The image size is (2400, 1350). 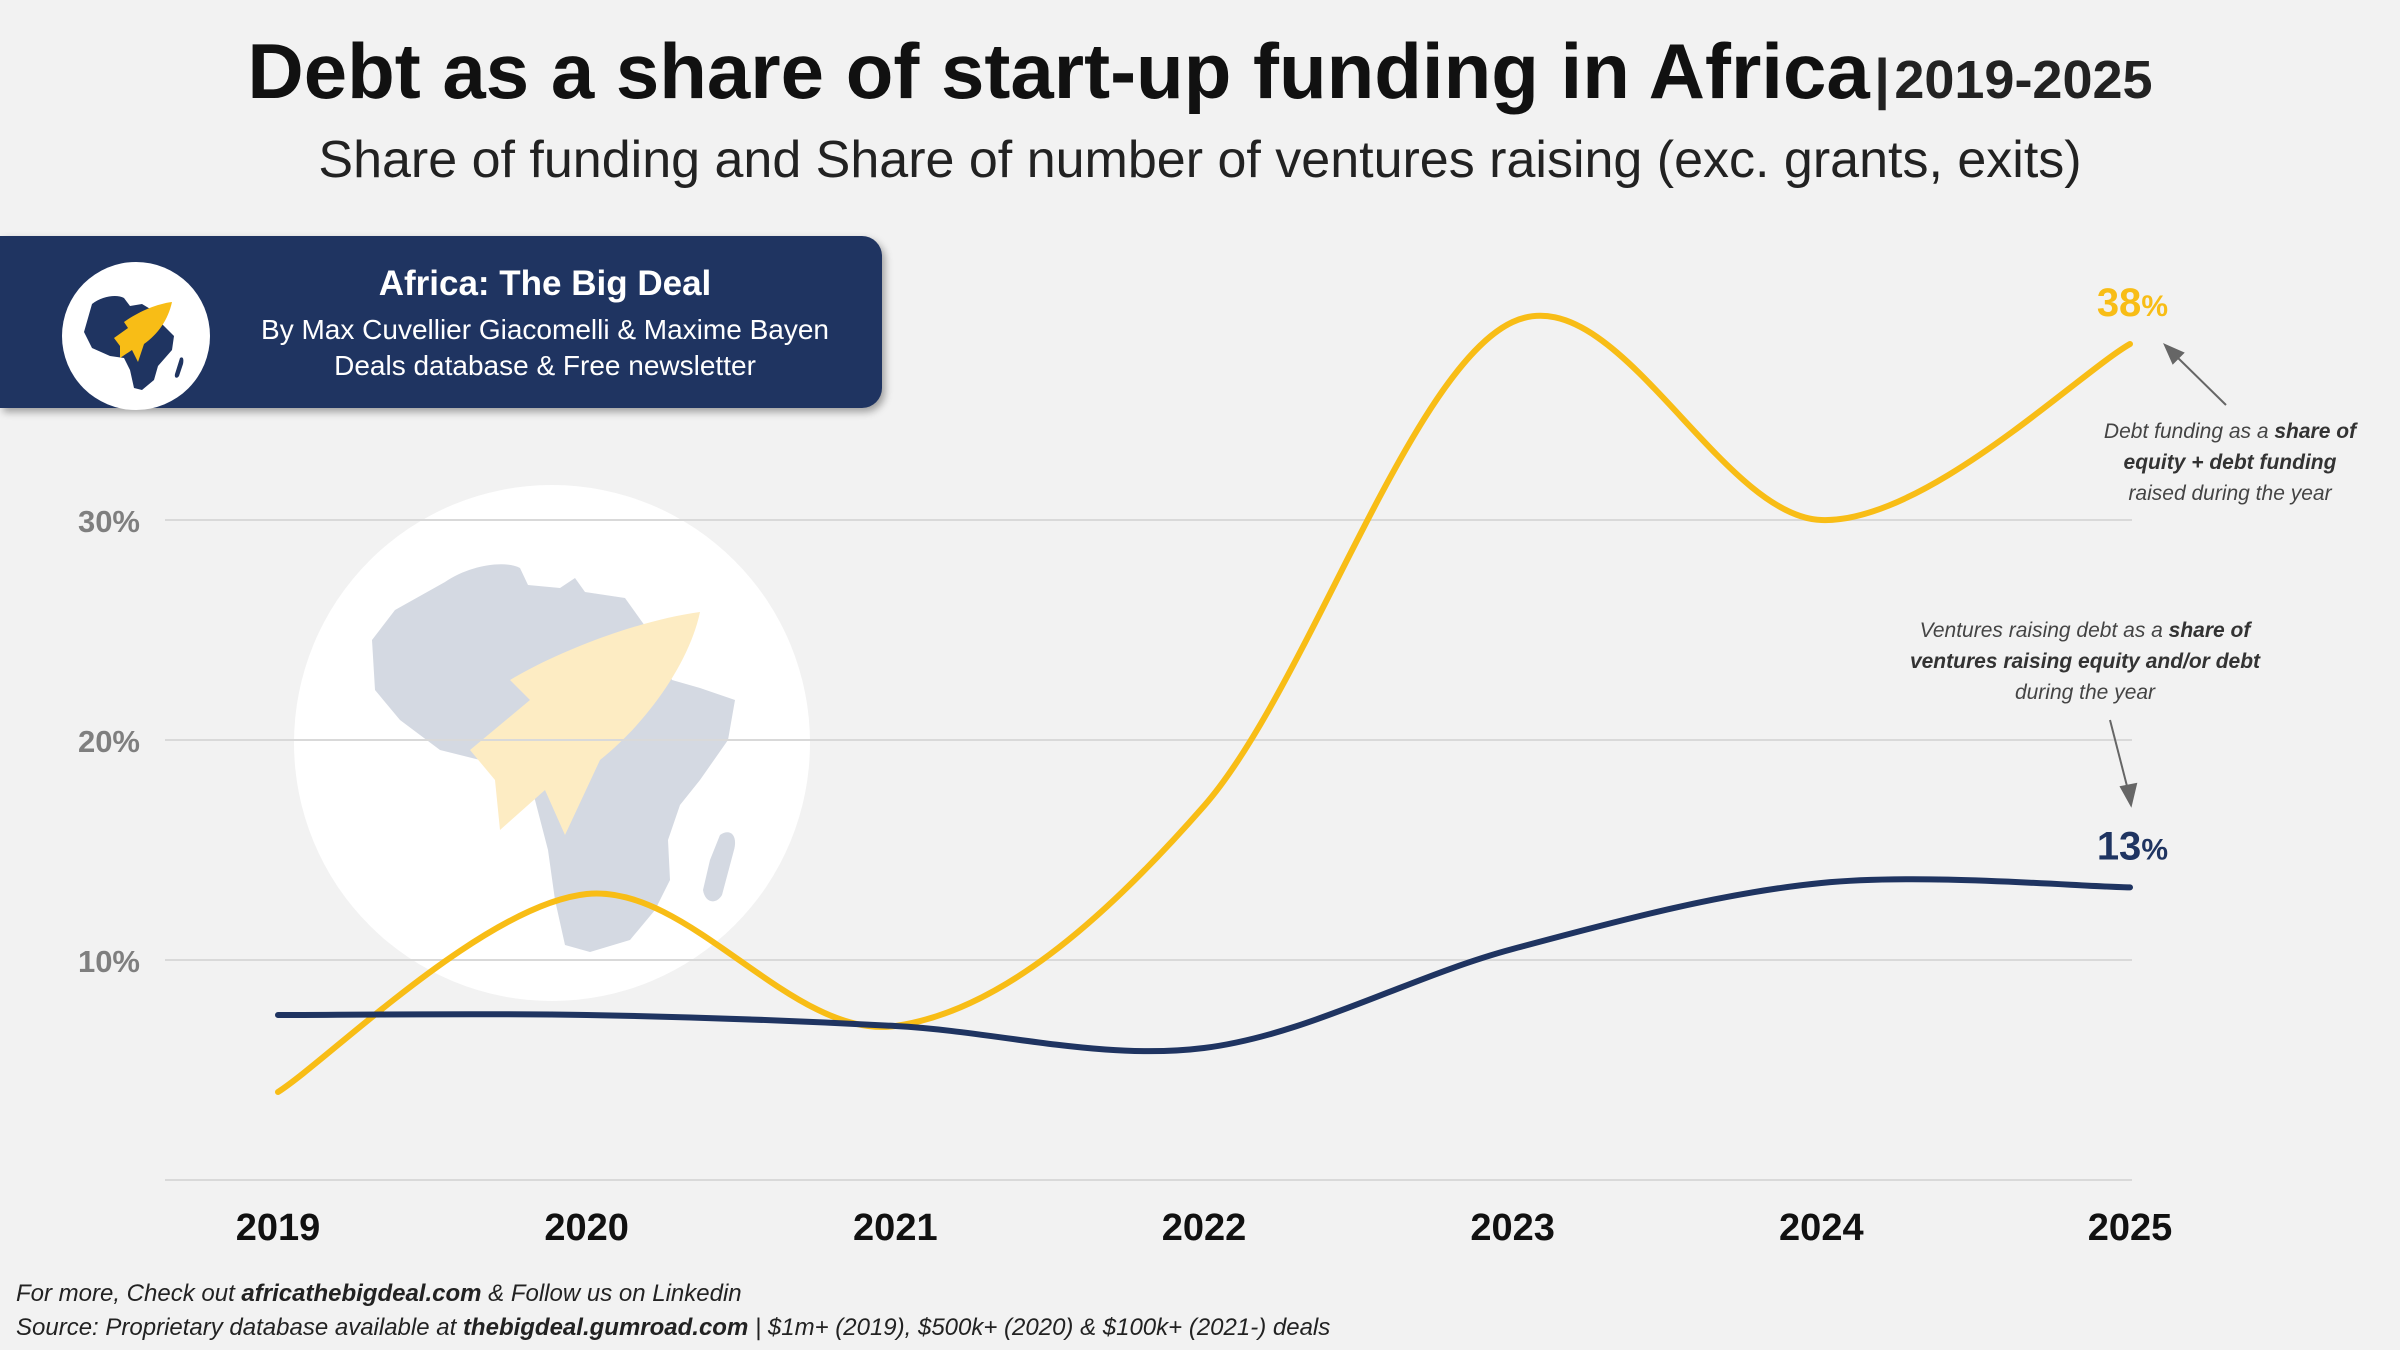 What do you see at coordinates (2154, 306) in the screenshot?
I see `funding-end-unit: %` at bounding box center [2154, 306].